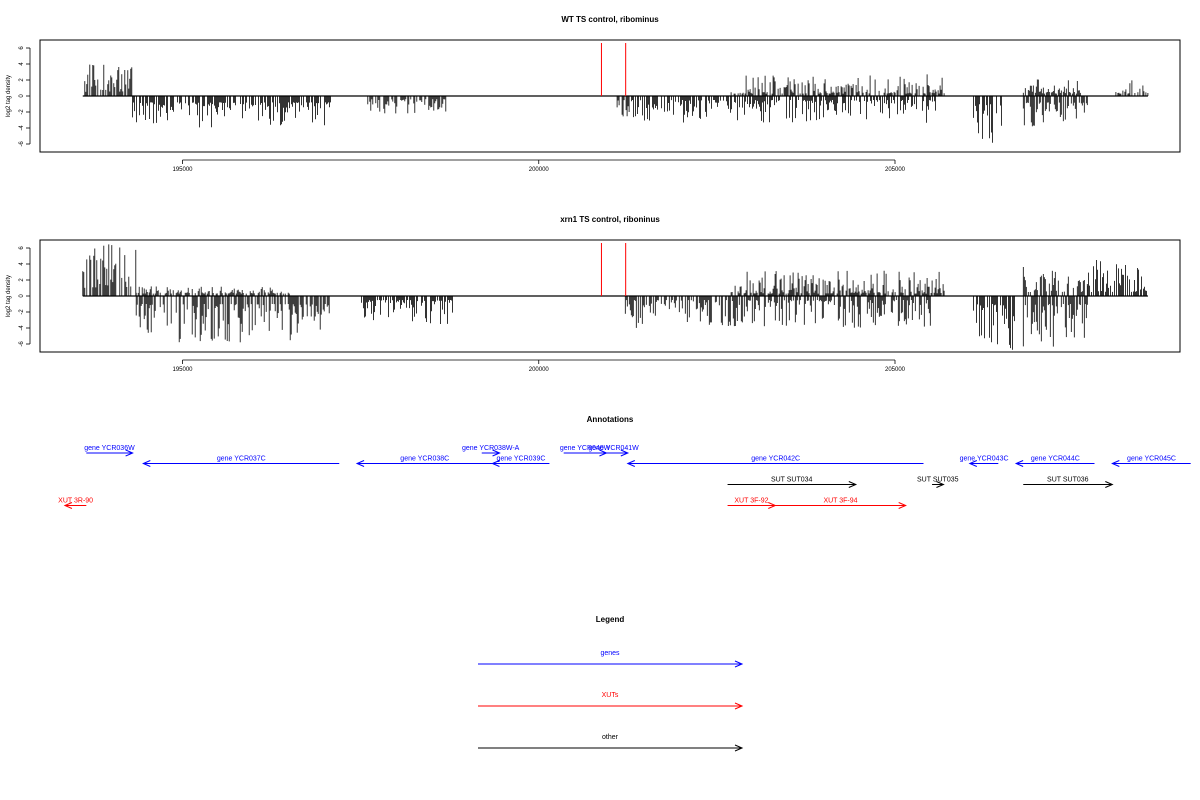 This screenshot has width=1200, height=800. I want to click on annotation-feature: gene YCR041W, so click(613, 451).